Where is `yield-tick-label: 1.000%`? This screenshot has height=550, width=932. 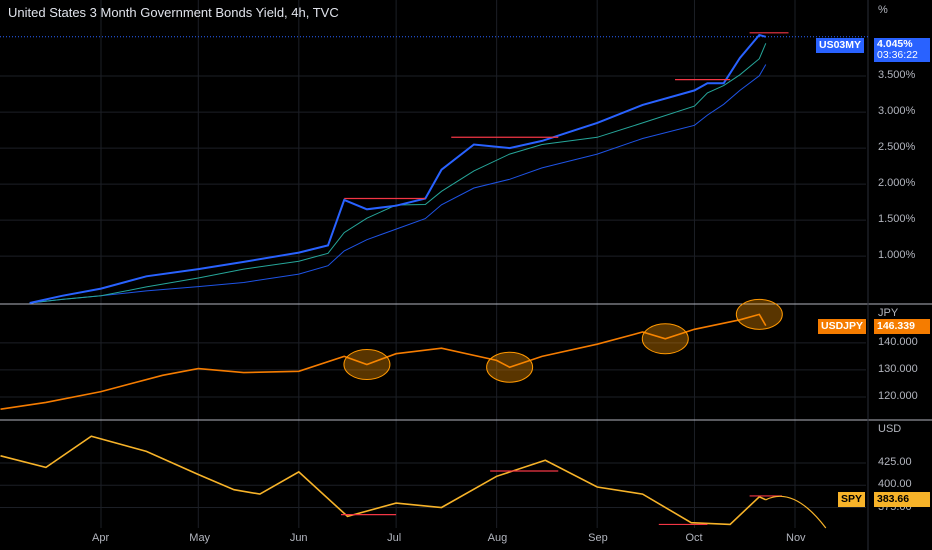
yield-tick-label: 1.000% is located at coordinates (897, 255).